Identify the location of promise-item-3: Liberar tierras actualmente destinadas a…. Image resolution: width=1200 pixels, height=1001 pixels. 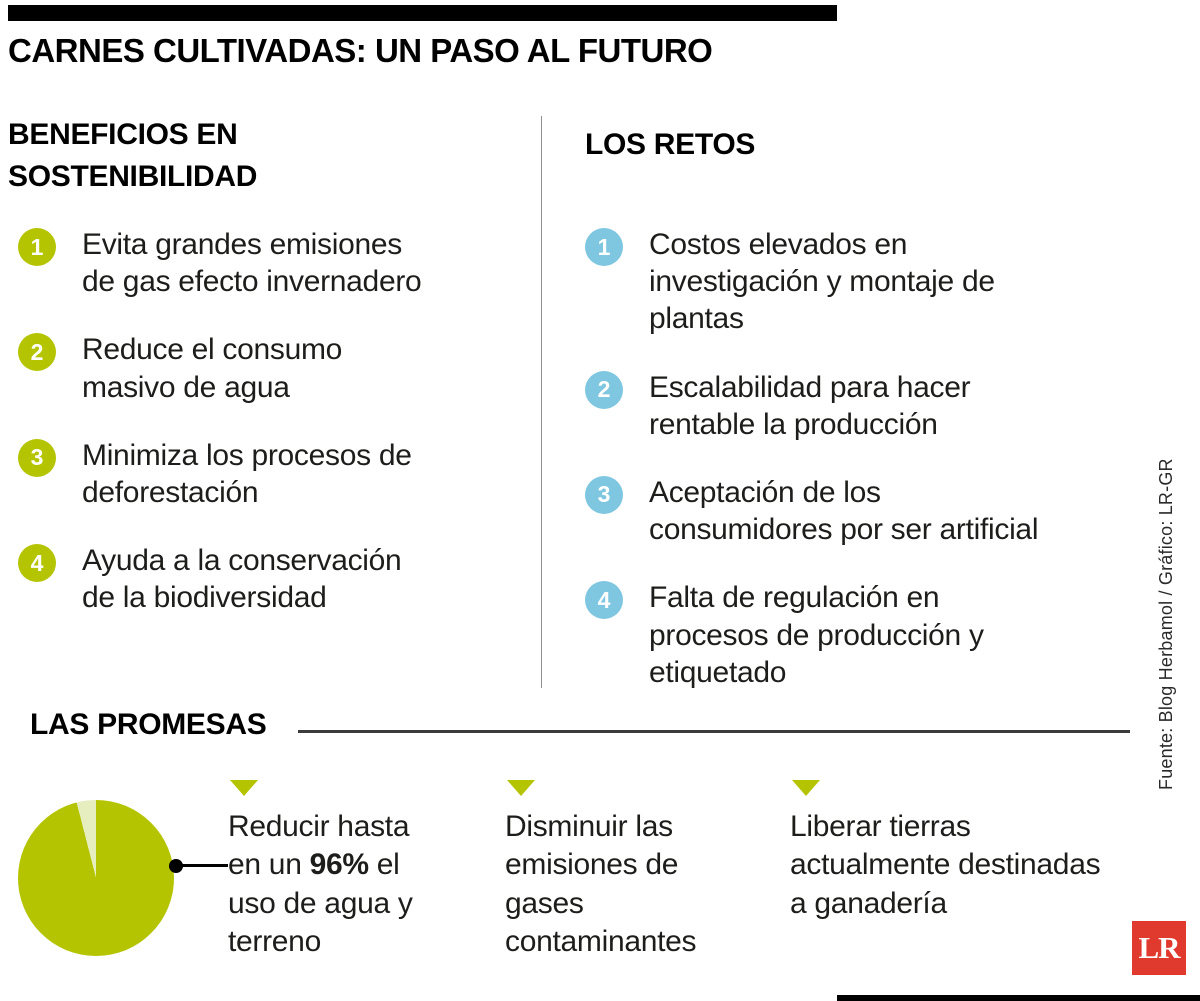
(985, 851).